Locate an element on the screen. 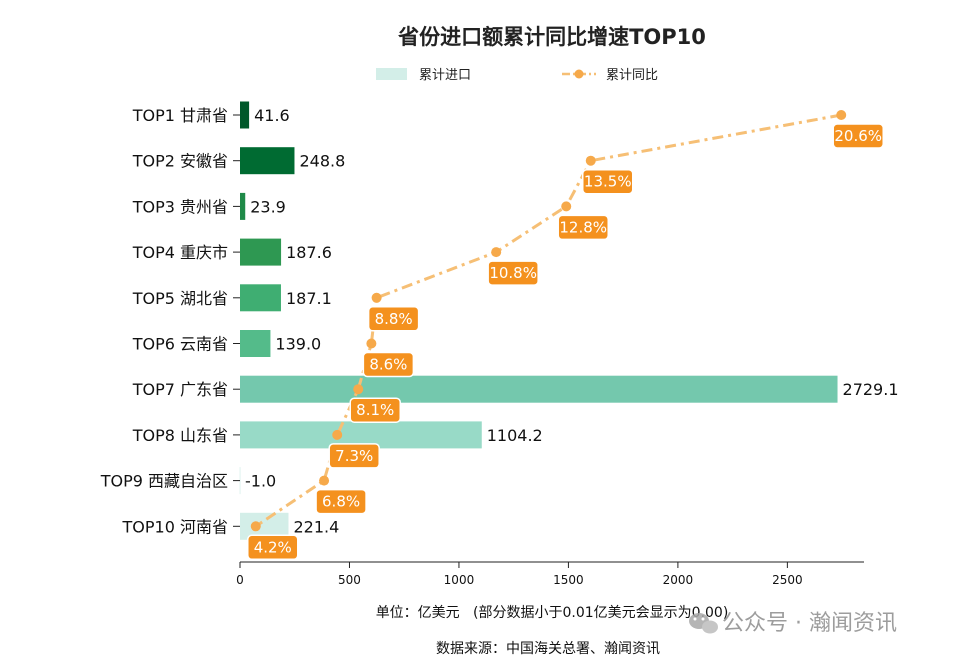  bar-value-label: 23.9 is located at coordinates (268, 206).